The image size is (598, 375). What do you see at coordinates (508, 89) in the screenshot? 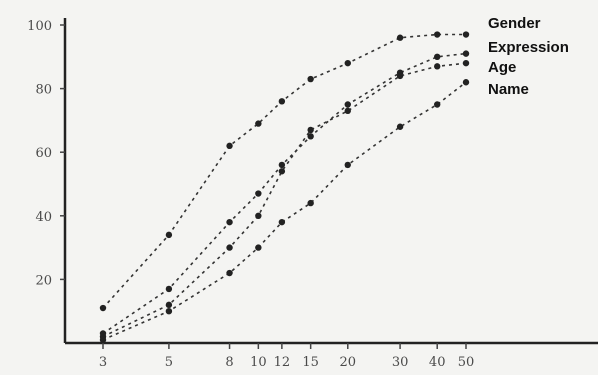
I see `legend-item-name: Name` at bounding box center [508, 89].